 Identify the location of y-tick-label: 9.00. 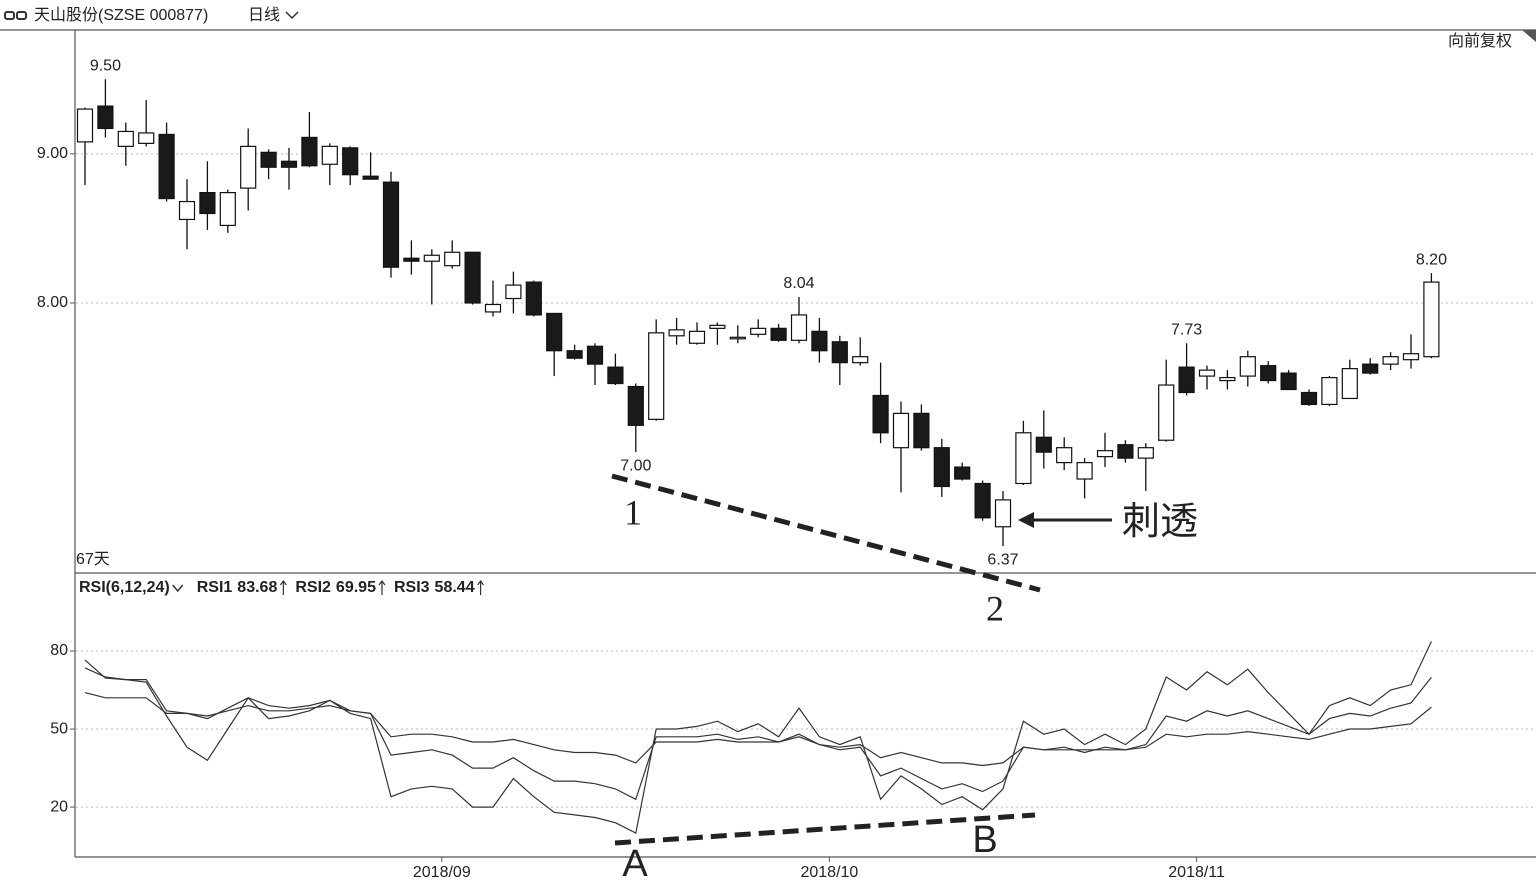
(52, 153).